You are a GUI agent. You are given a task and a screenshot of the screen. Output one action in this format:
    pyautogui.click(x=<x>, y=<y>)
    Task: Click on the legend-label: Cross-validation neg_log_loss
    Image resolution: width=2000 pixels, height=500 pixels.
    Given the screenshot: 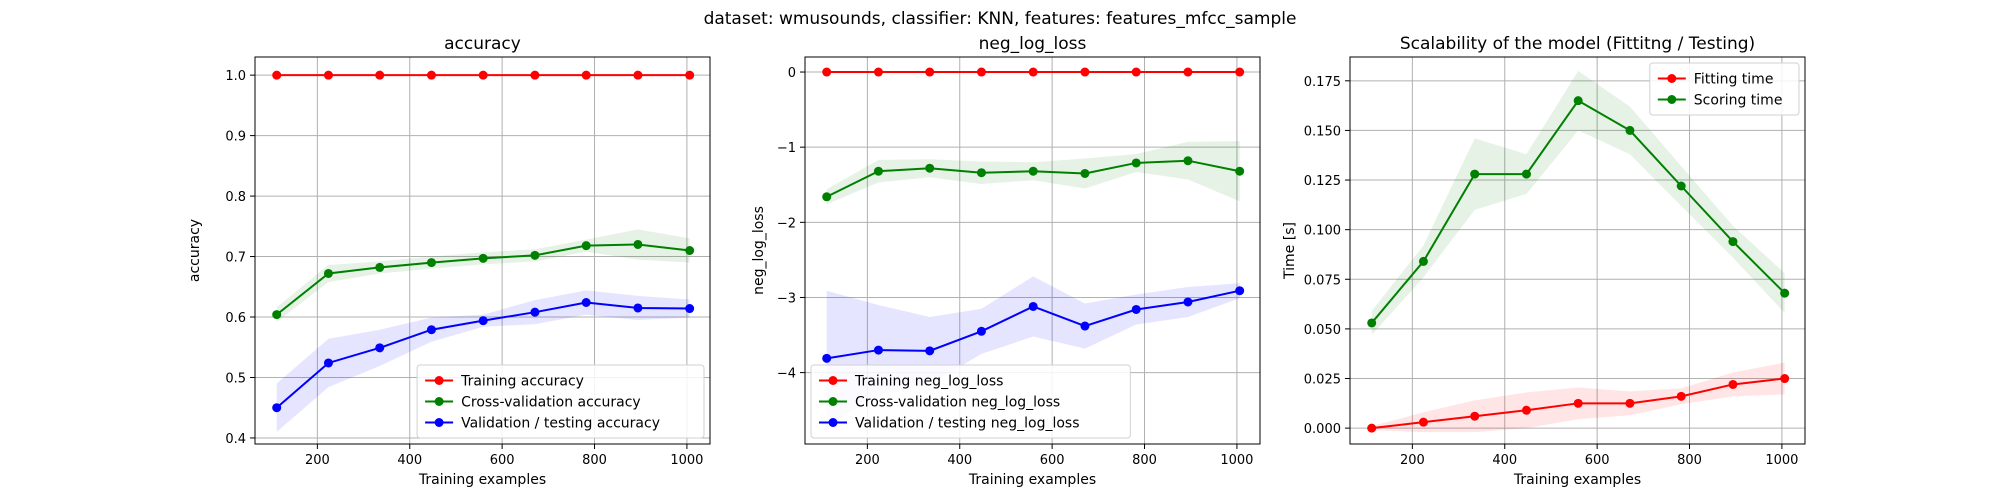 What is the action you would take?
    pyautogui.click(x=957, y=403)
    